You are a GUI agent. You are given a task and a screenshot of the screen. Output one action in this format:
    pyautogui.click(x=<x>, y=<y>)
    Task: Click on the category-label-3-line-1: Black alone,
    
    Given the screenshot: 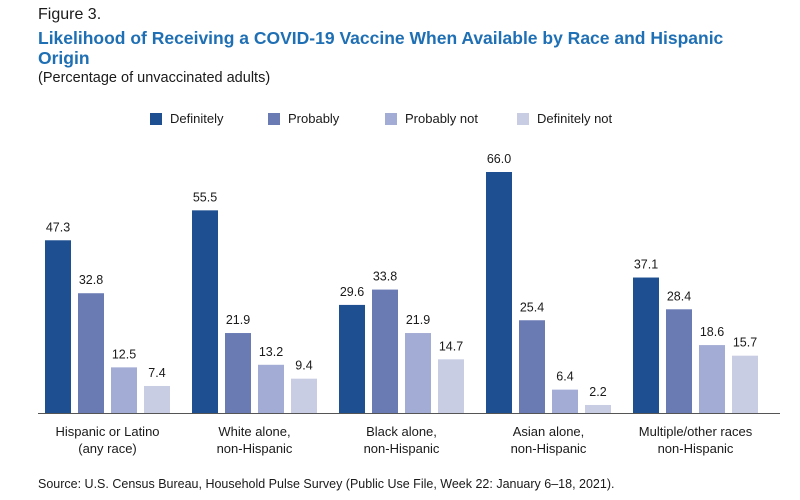 What is the action you would take?
    pyautogui.click(x=401, y=431)
    